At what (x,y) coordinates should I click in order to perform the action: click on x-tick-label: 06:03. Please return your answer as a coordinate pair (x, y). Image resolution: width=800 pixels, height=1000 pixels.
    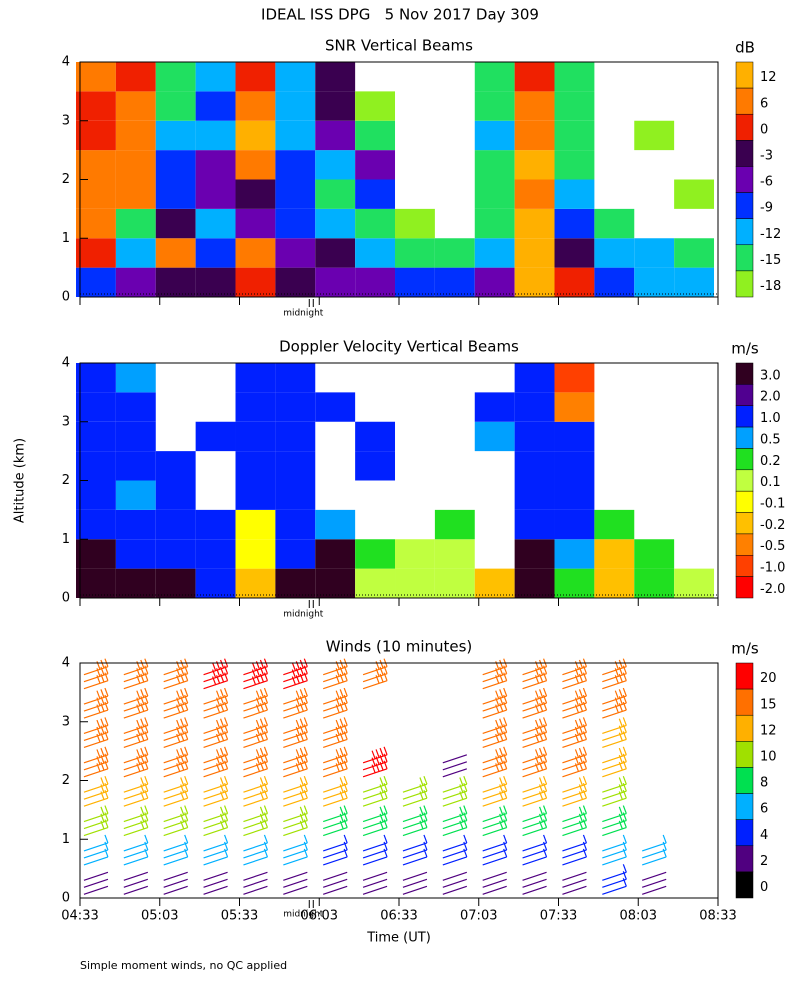
    Looking at the image, I should click on (319, 916).